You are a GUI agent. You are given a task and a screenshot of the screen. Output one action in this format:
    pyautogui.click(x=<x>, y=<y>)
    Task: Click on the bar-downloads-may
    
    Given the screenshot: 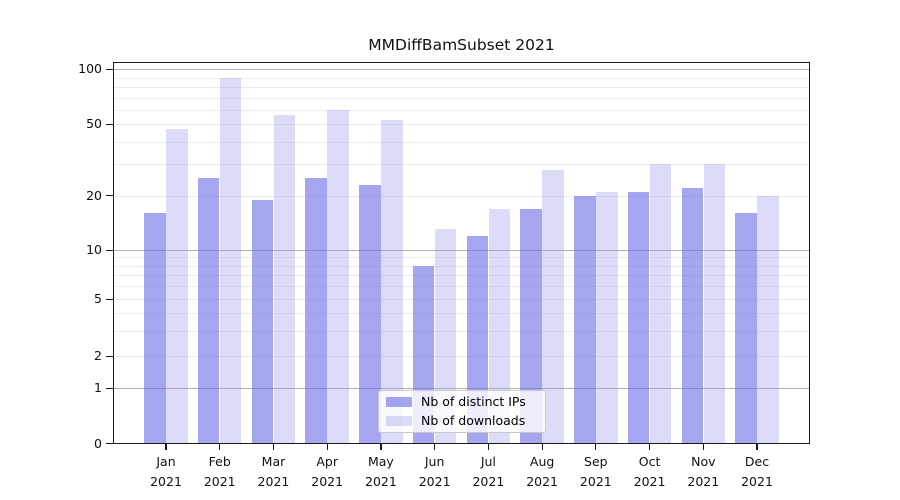 What is the action you would take?
    pyautogui.click(x=392, y=281)
    